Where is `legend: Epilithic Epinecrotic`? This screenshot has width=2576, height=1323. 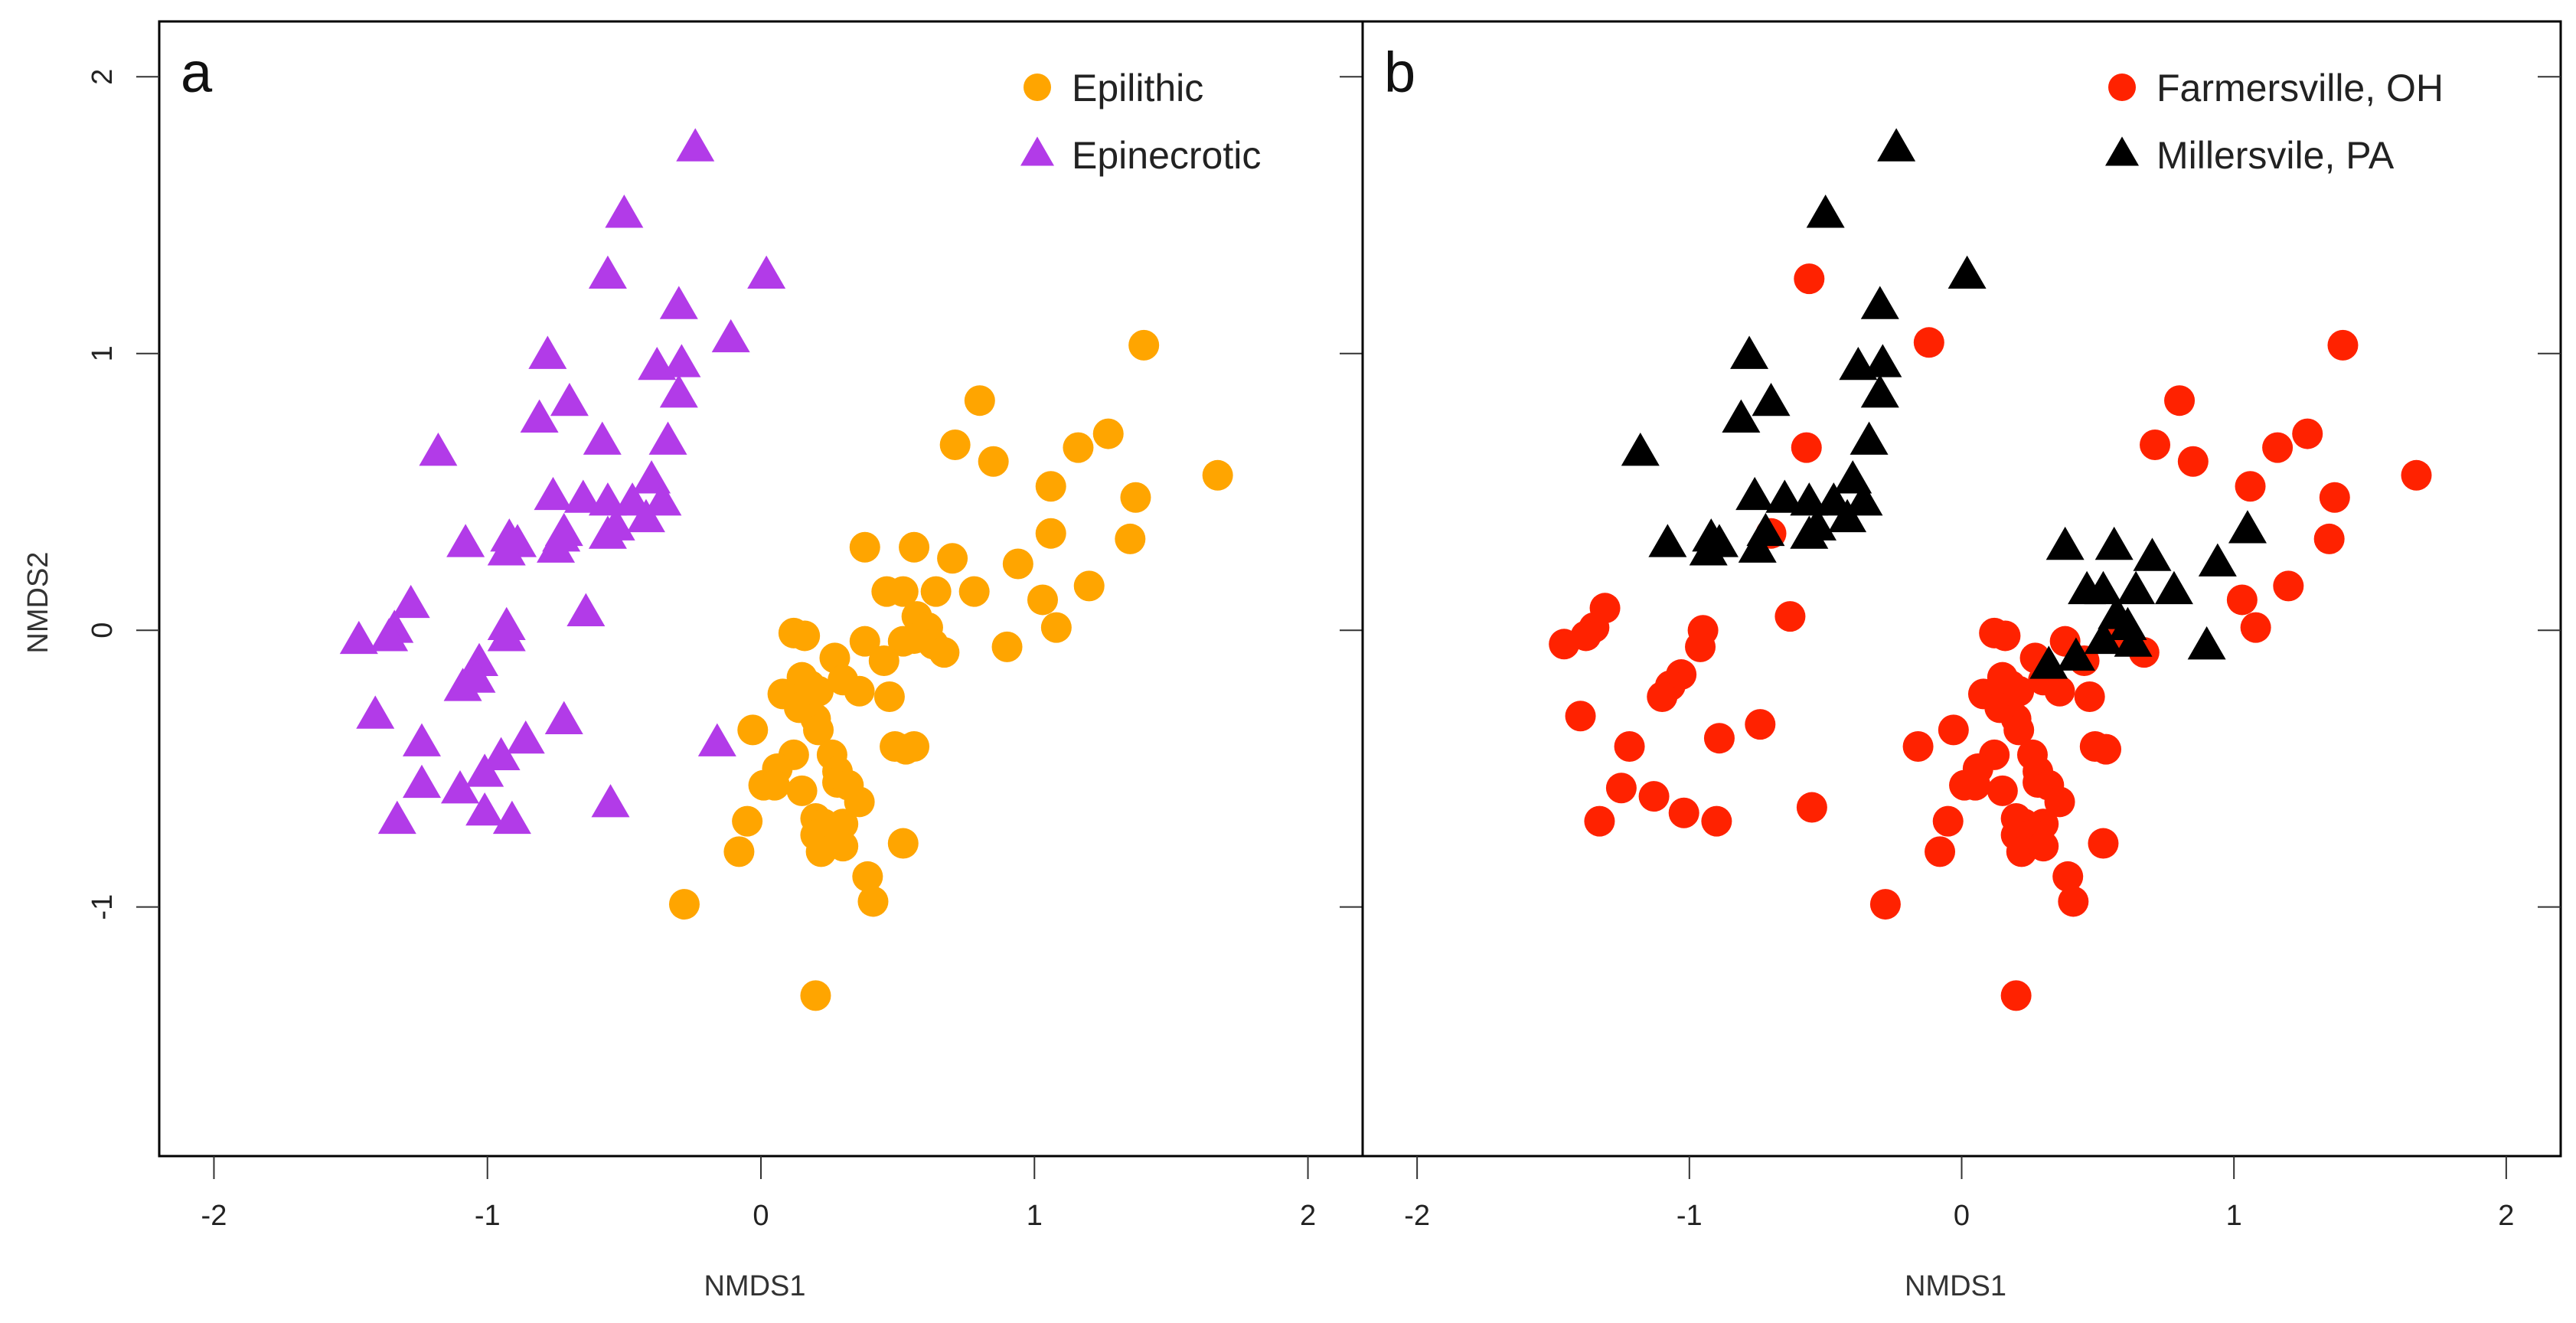
legend: Epilithic Epinecrotic is located at coordinates (1140, 122).